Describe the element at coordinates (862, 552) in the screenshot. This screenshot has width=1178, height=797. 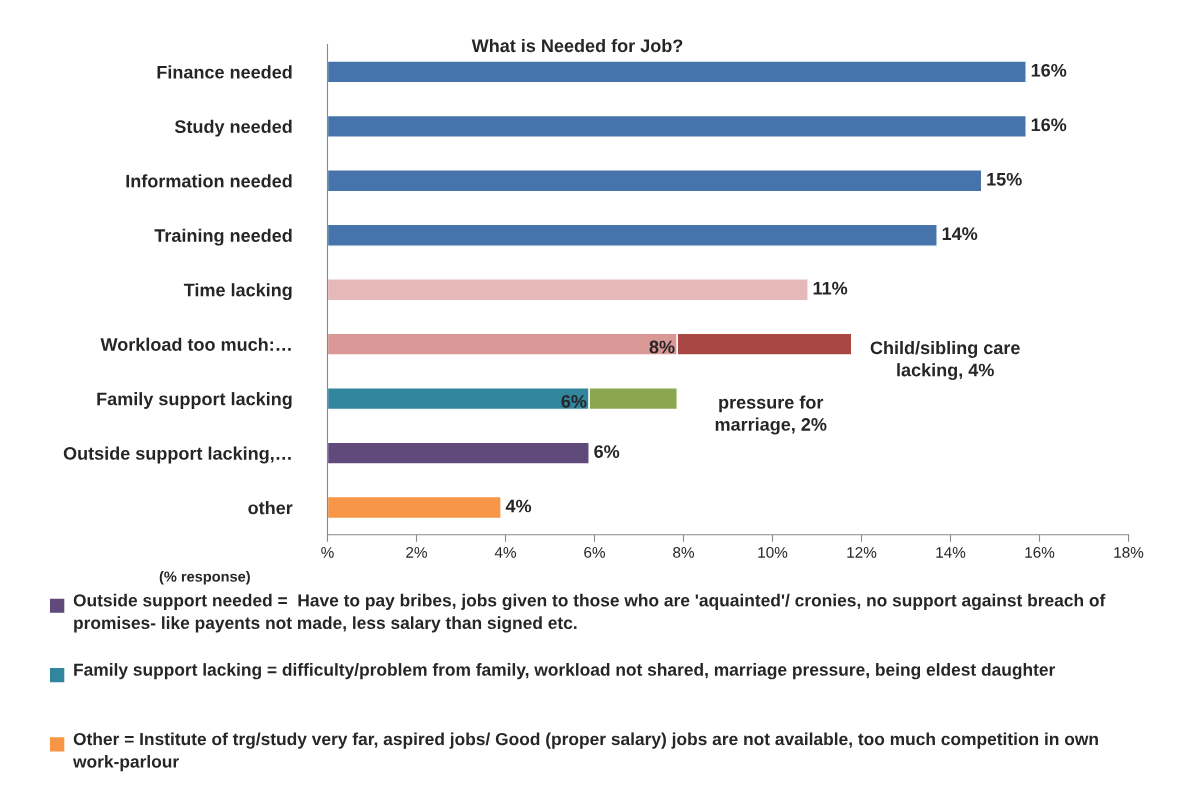
I see `x-tick-label: 12%` at that location.